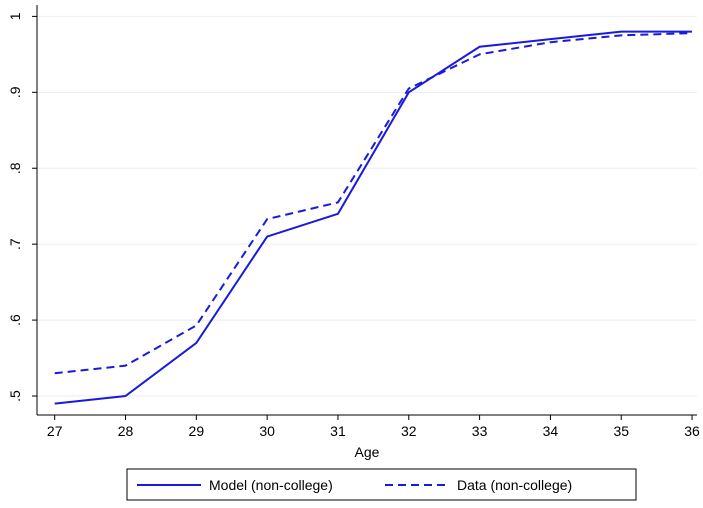 This screenshot has height=508, width=703. I want to click on y-tick-label: .8, so click(15, 168).